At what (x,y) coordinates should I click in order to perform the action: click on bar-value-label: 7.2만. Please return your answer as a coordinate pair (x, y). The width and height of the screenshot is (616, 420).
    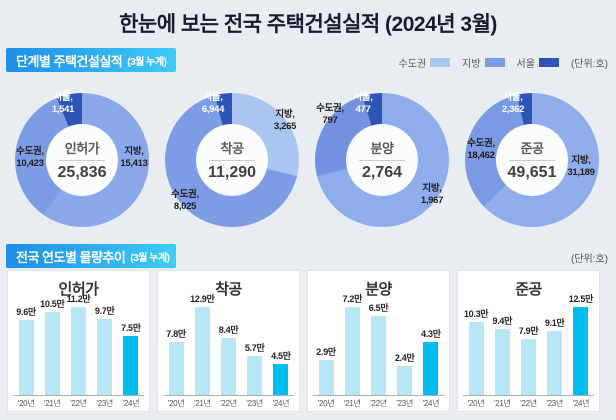
    Looking at the image, I should click on (352, 299).